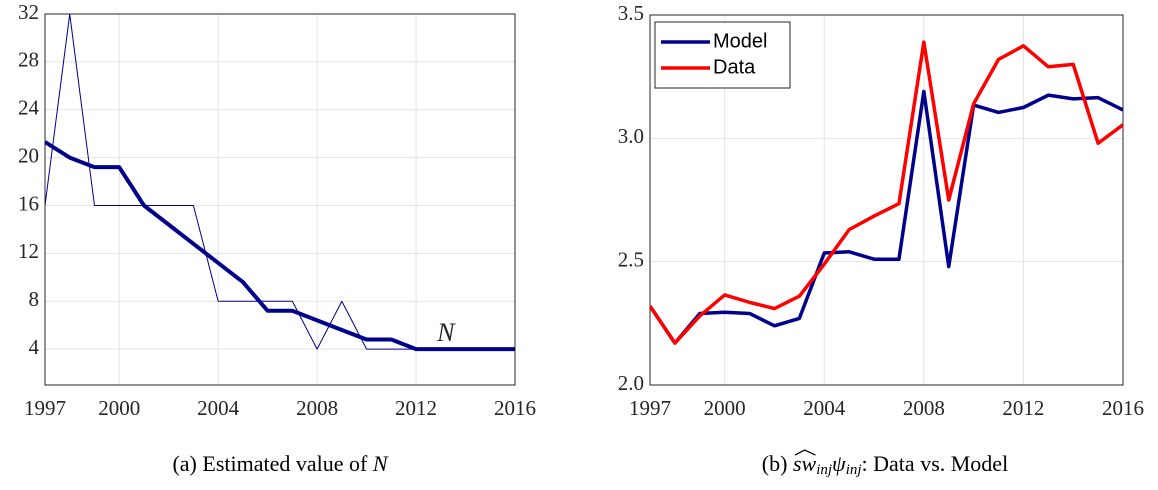 This screenshot has width=1158, height=490. What do you see at coordinates (34, 299) in the screenshot?
I see `y-tick-label: 8` at bounding box center [34, 299].